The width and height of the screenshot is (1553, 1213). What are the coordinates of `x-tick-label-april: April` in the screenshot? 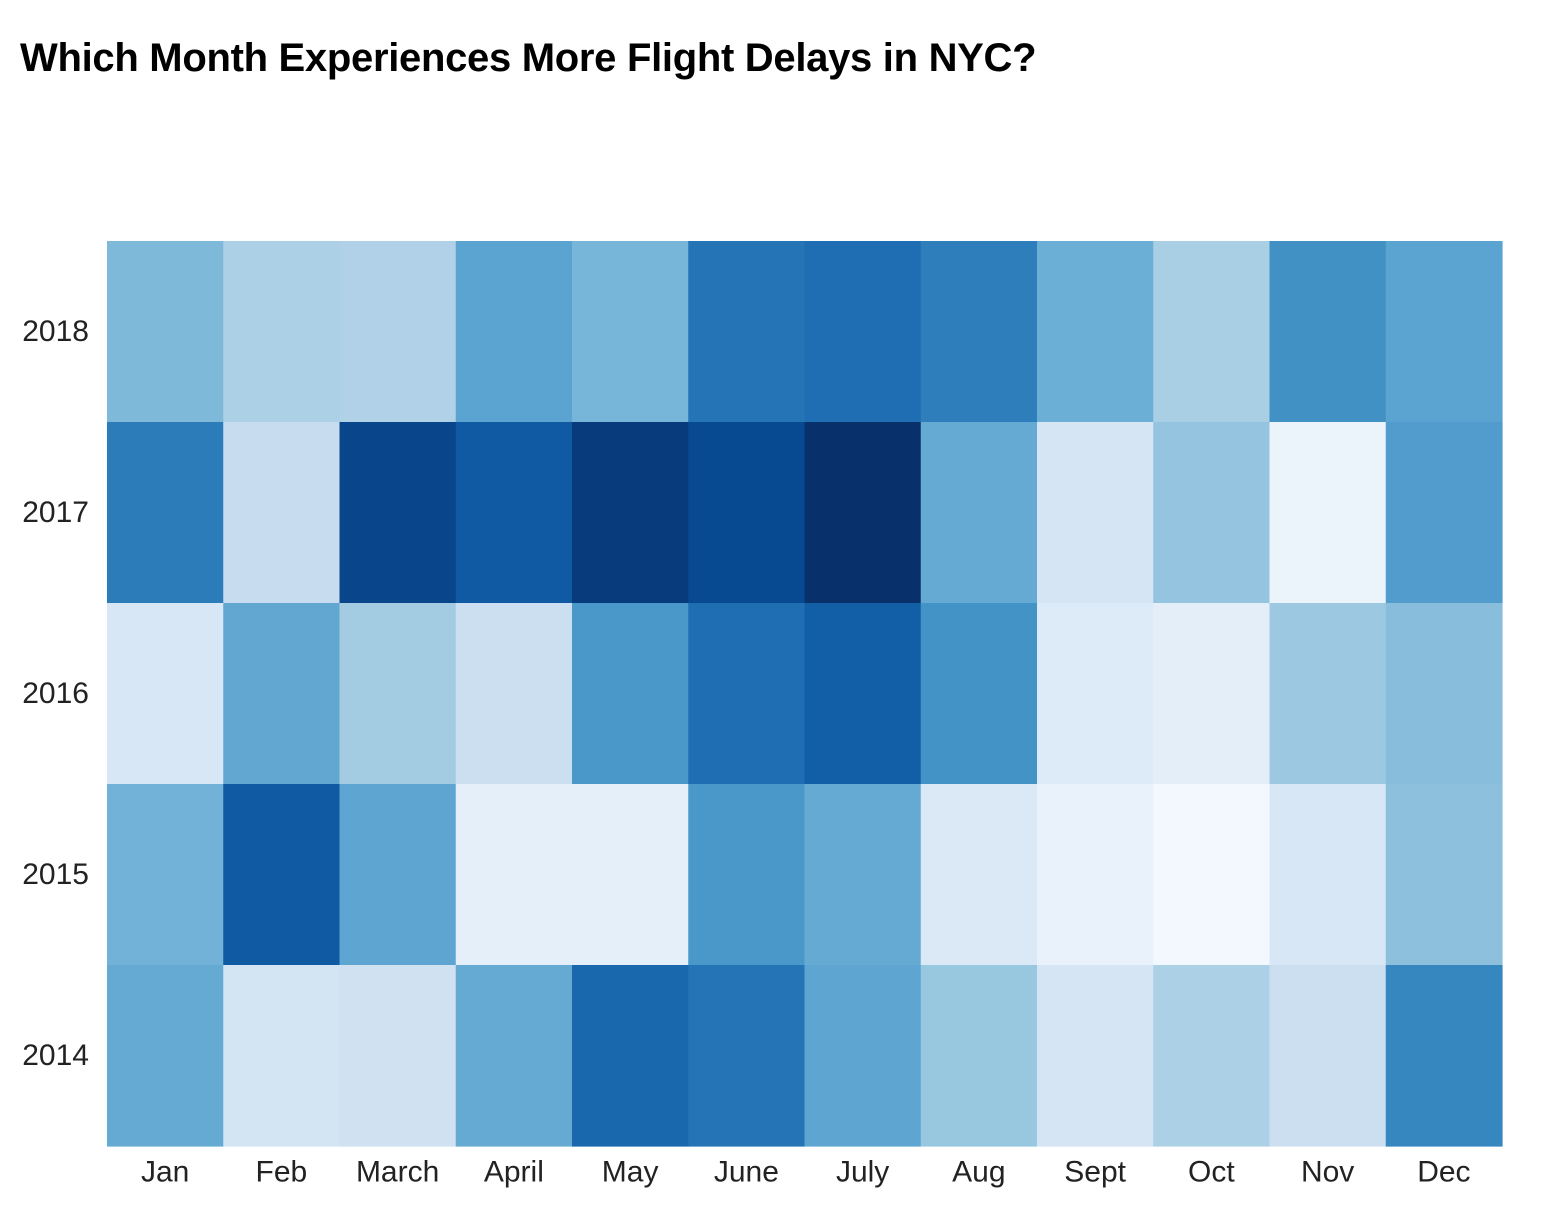 It's located at (514, 1172).